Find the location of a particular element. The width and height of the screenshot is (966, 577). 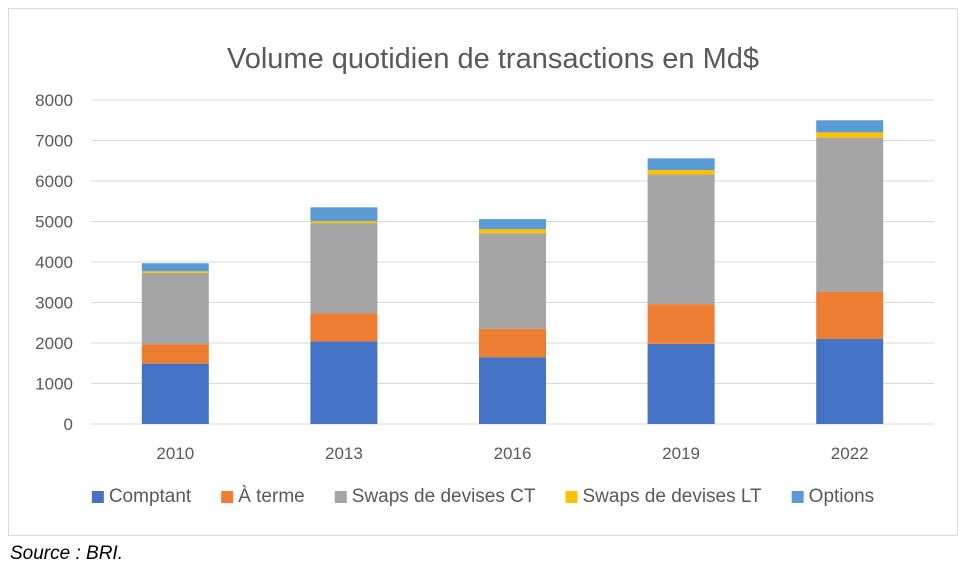

y-tick-label: 3000 is located at coordinates (54, 303).